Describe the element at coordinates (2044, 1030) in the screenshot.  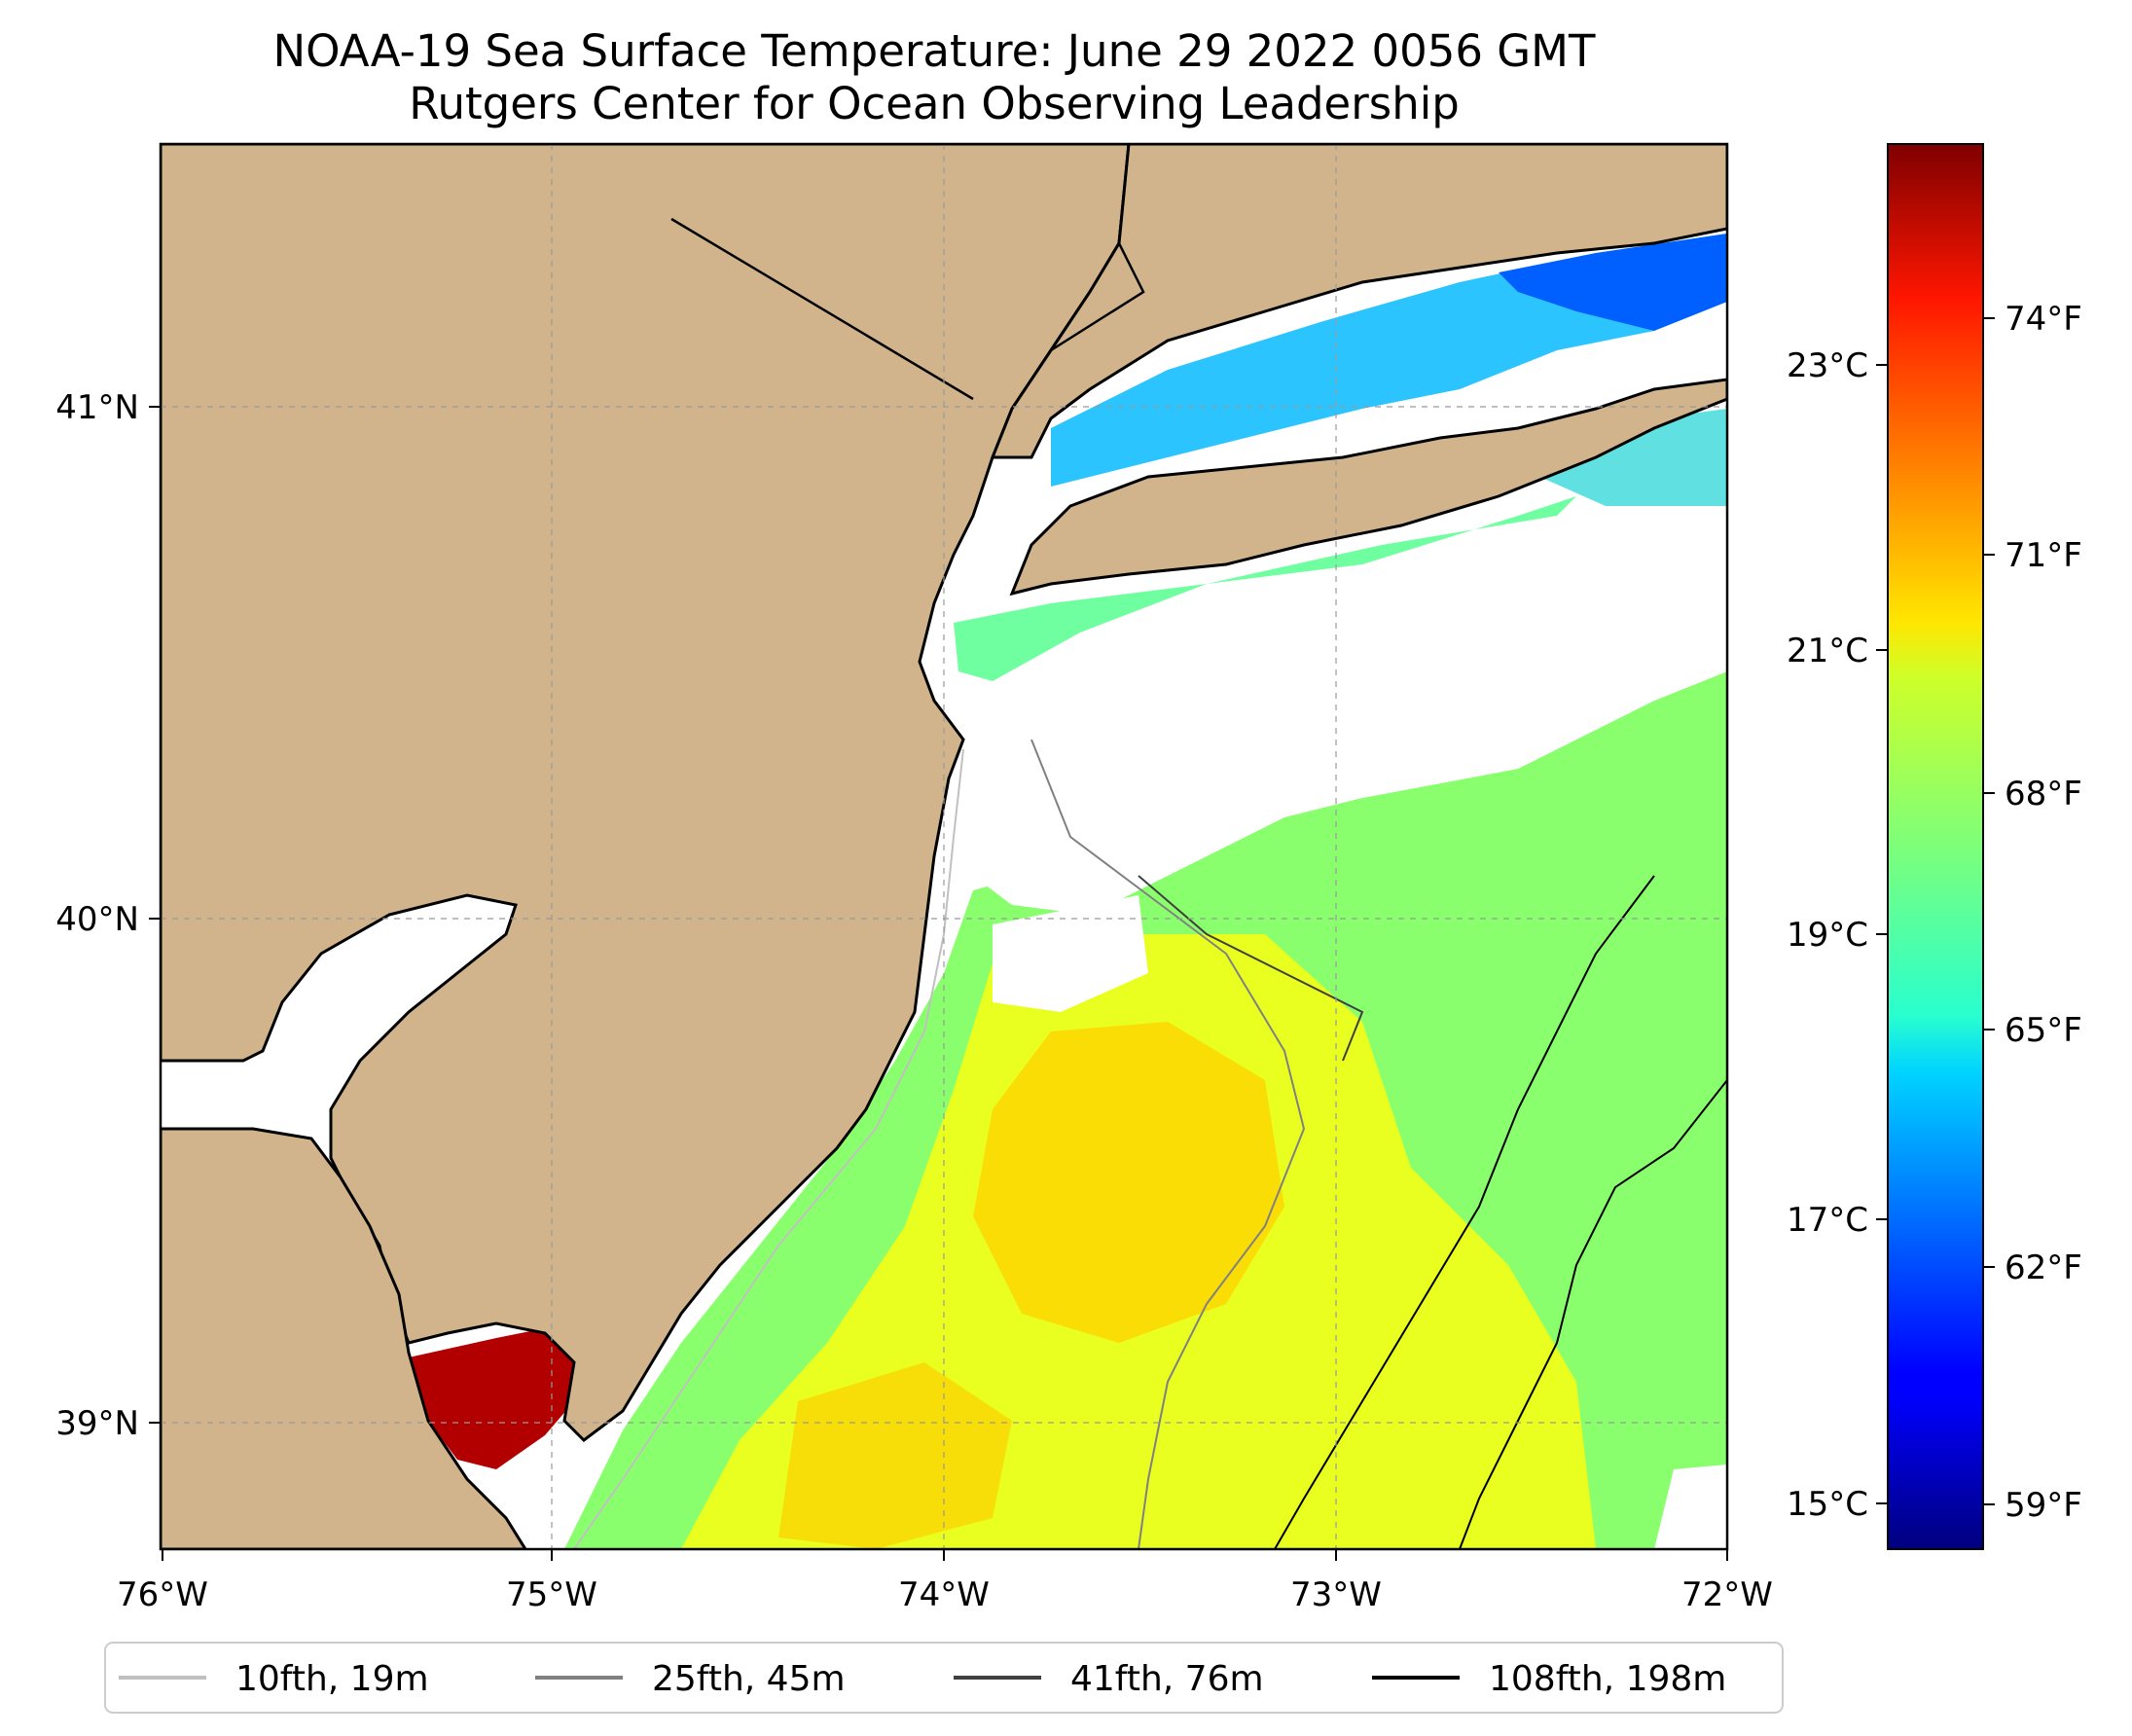
I see `fahrenheit-label: 65°F` at that location.